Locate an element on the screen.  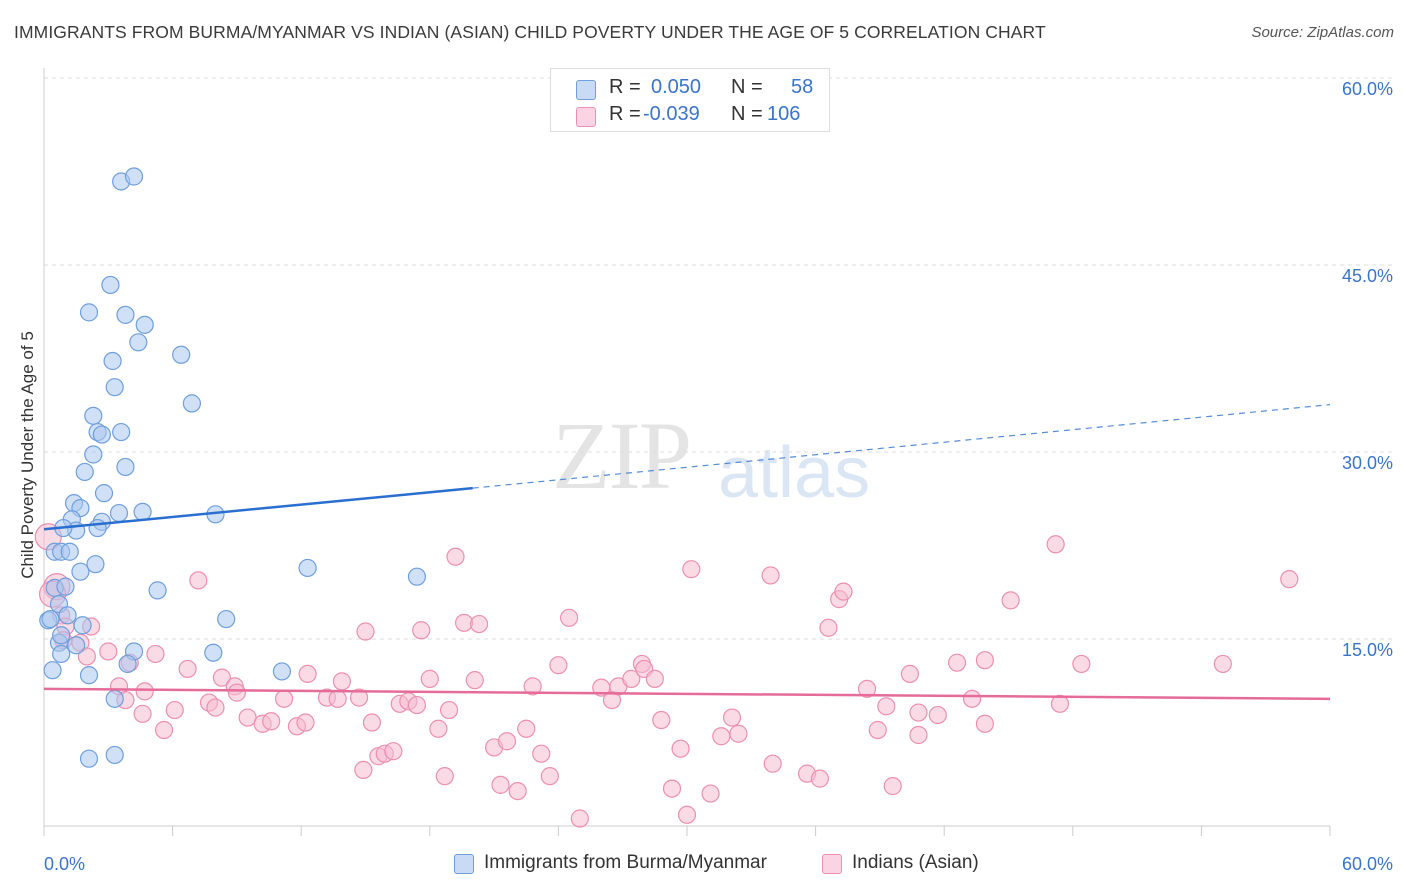
legend-r-value: 0.050 is located at coordinates (676, 87).